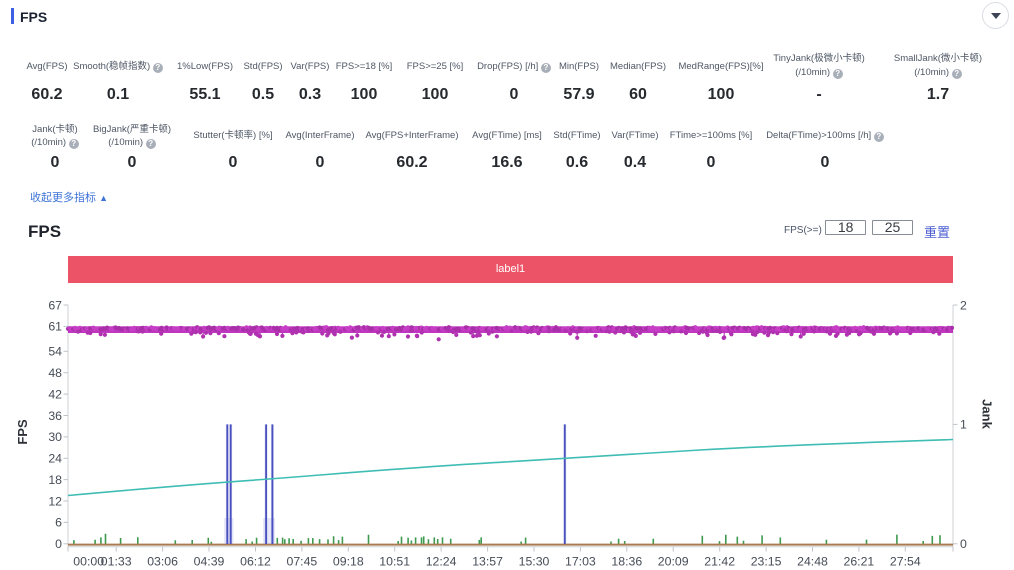  Describe the element at coordinates (55, 373) in the screenshot. I see `svg-text: 48` at that location.